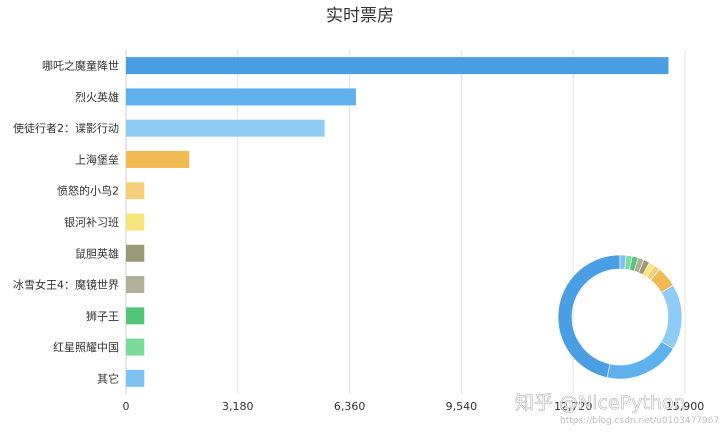 The image size is (720, 434). Describe the element at coordinates (238, 406) in the screenshot. I see `x-tick-label: 3,180` at that location.